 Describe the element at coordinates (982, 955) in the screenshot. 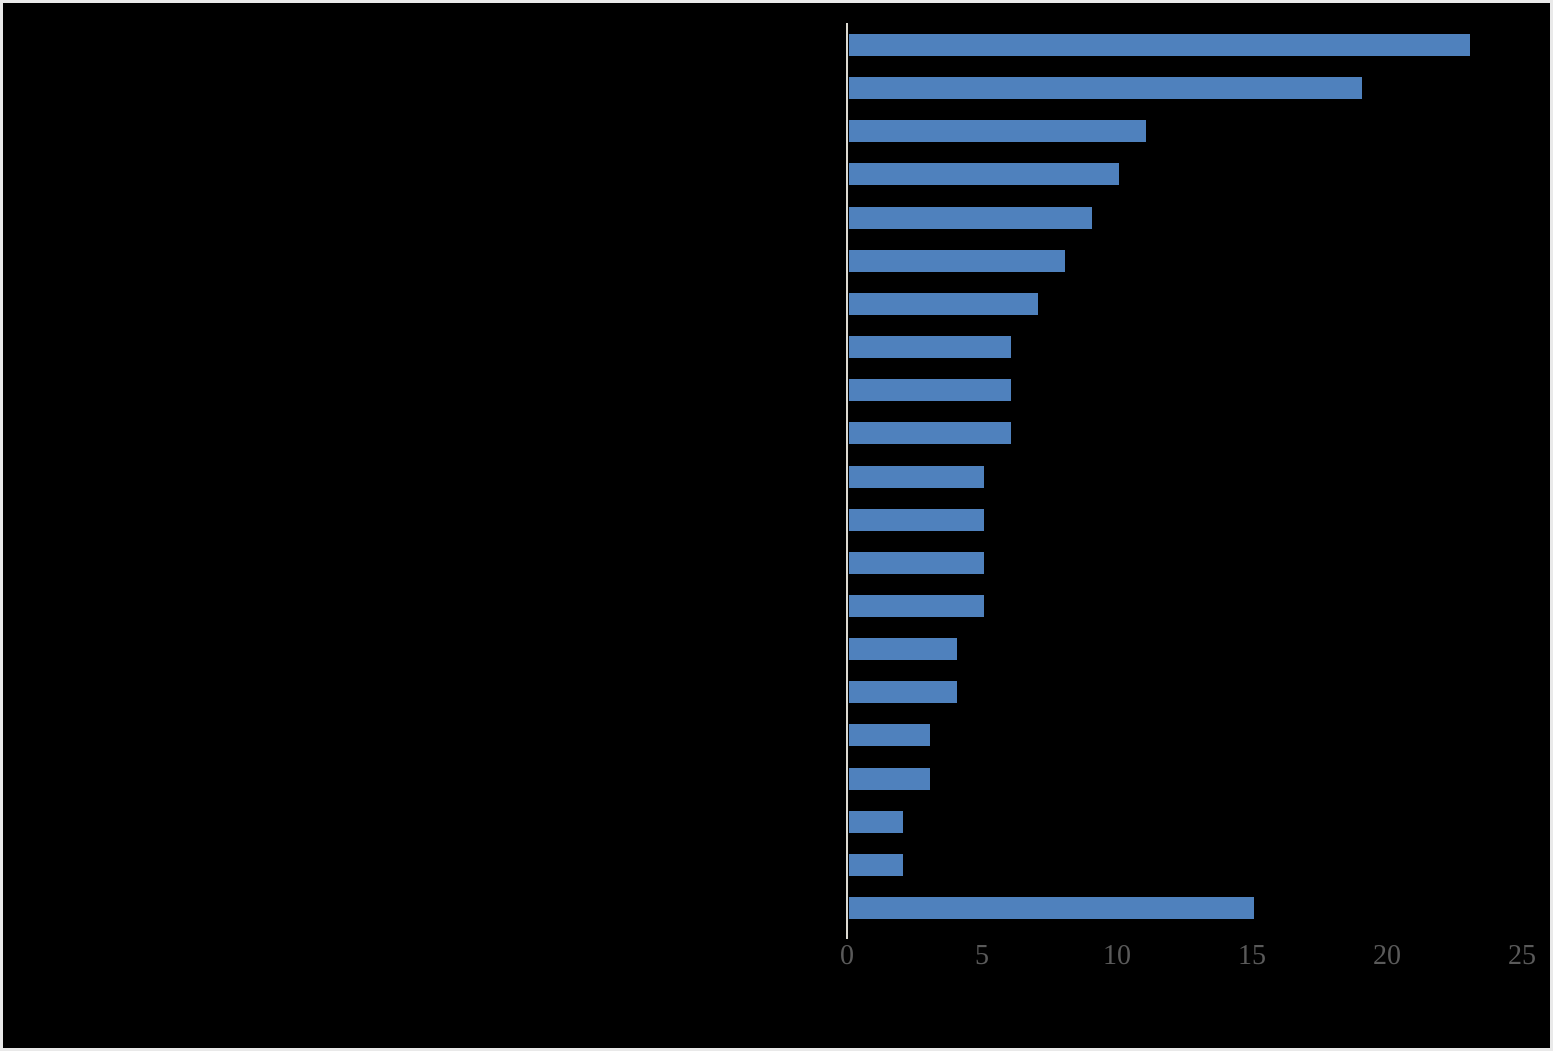

I see `x-axis-tick-label: 5` at that location.